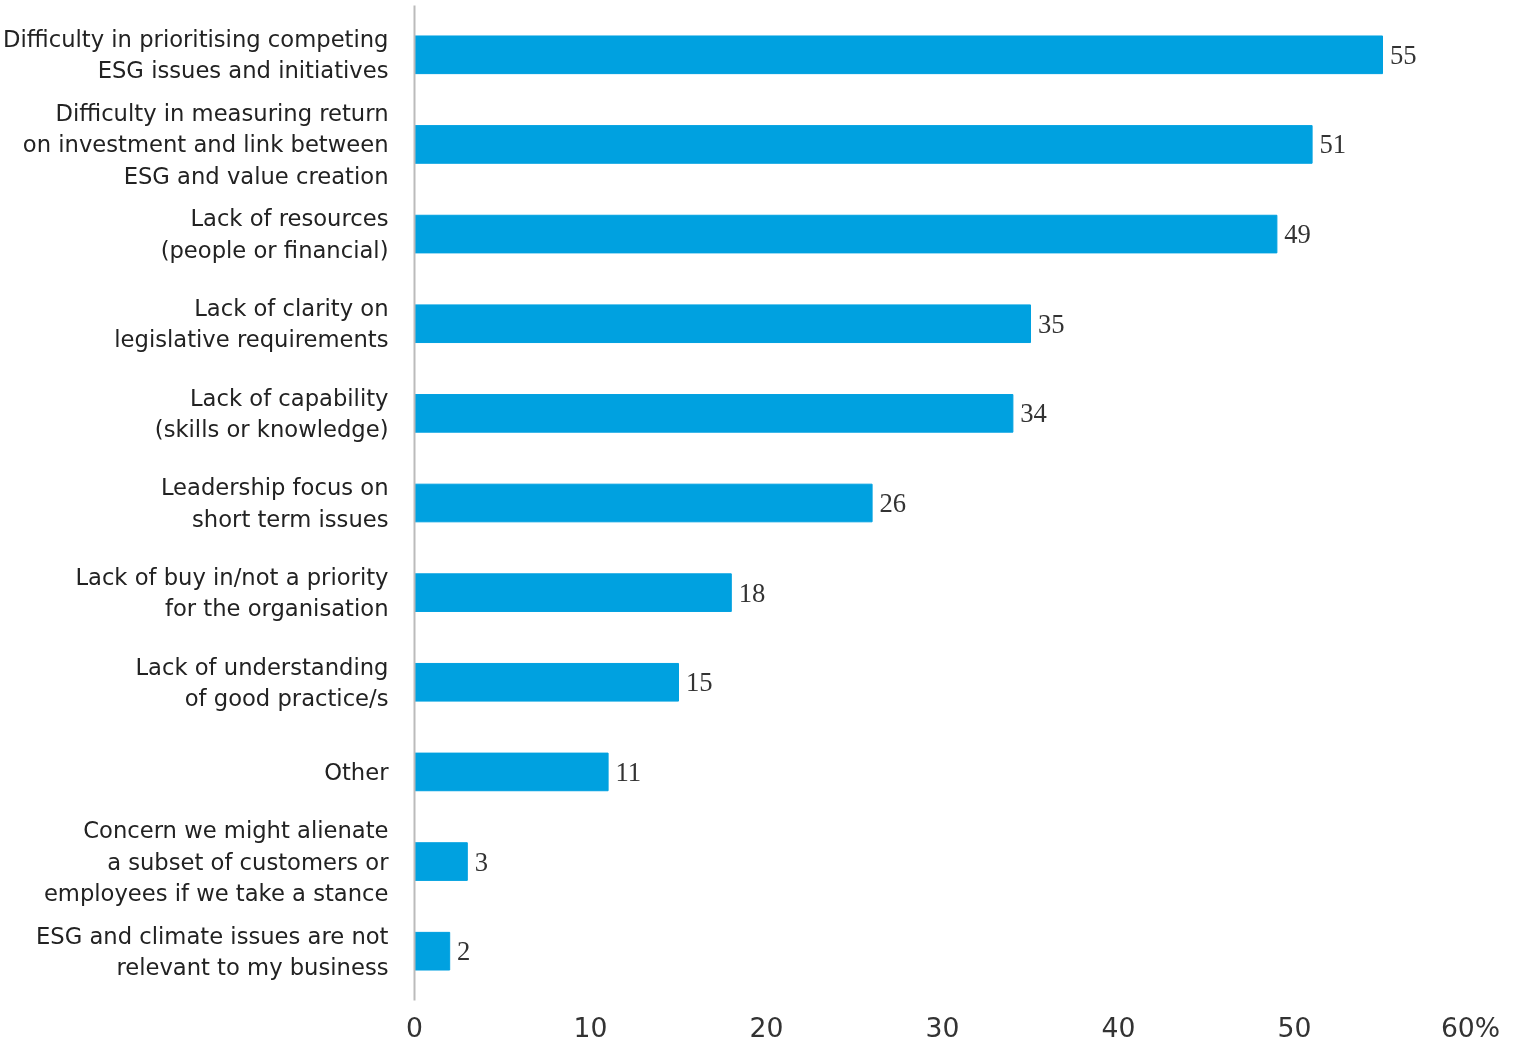  What do you see at coordinates (1403, 54) in the screenshot?
I see `data-label: 55` at bounding box center [1403, 54].